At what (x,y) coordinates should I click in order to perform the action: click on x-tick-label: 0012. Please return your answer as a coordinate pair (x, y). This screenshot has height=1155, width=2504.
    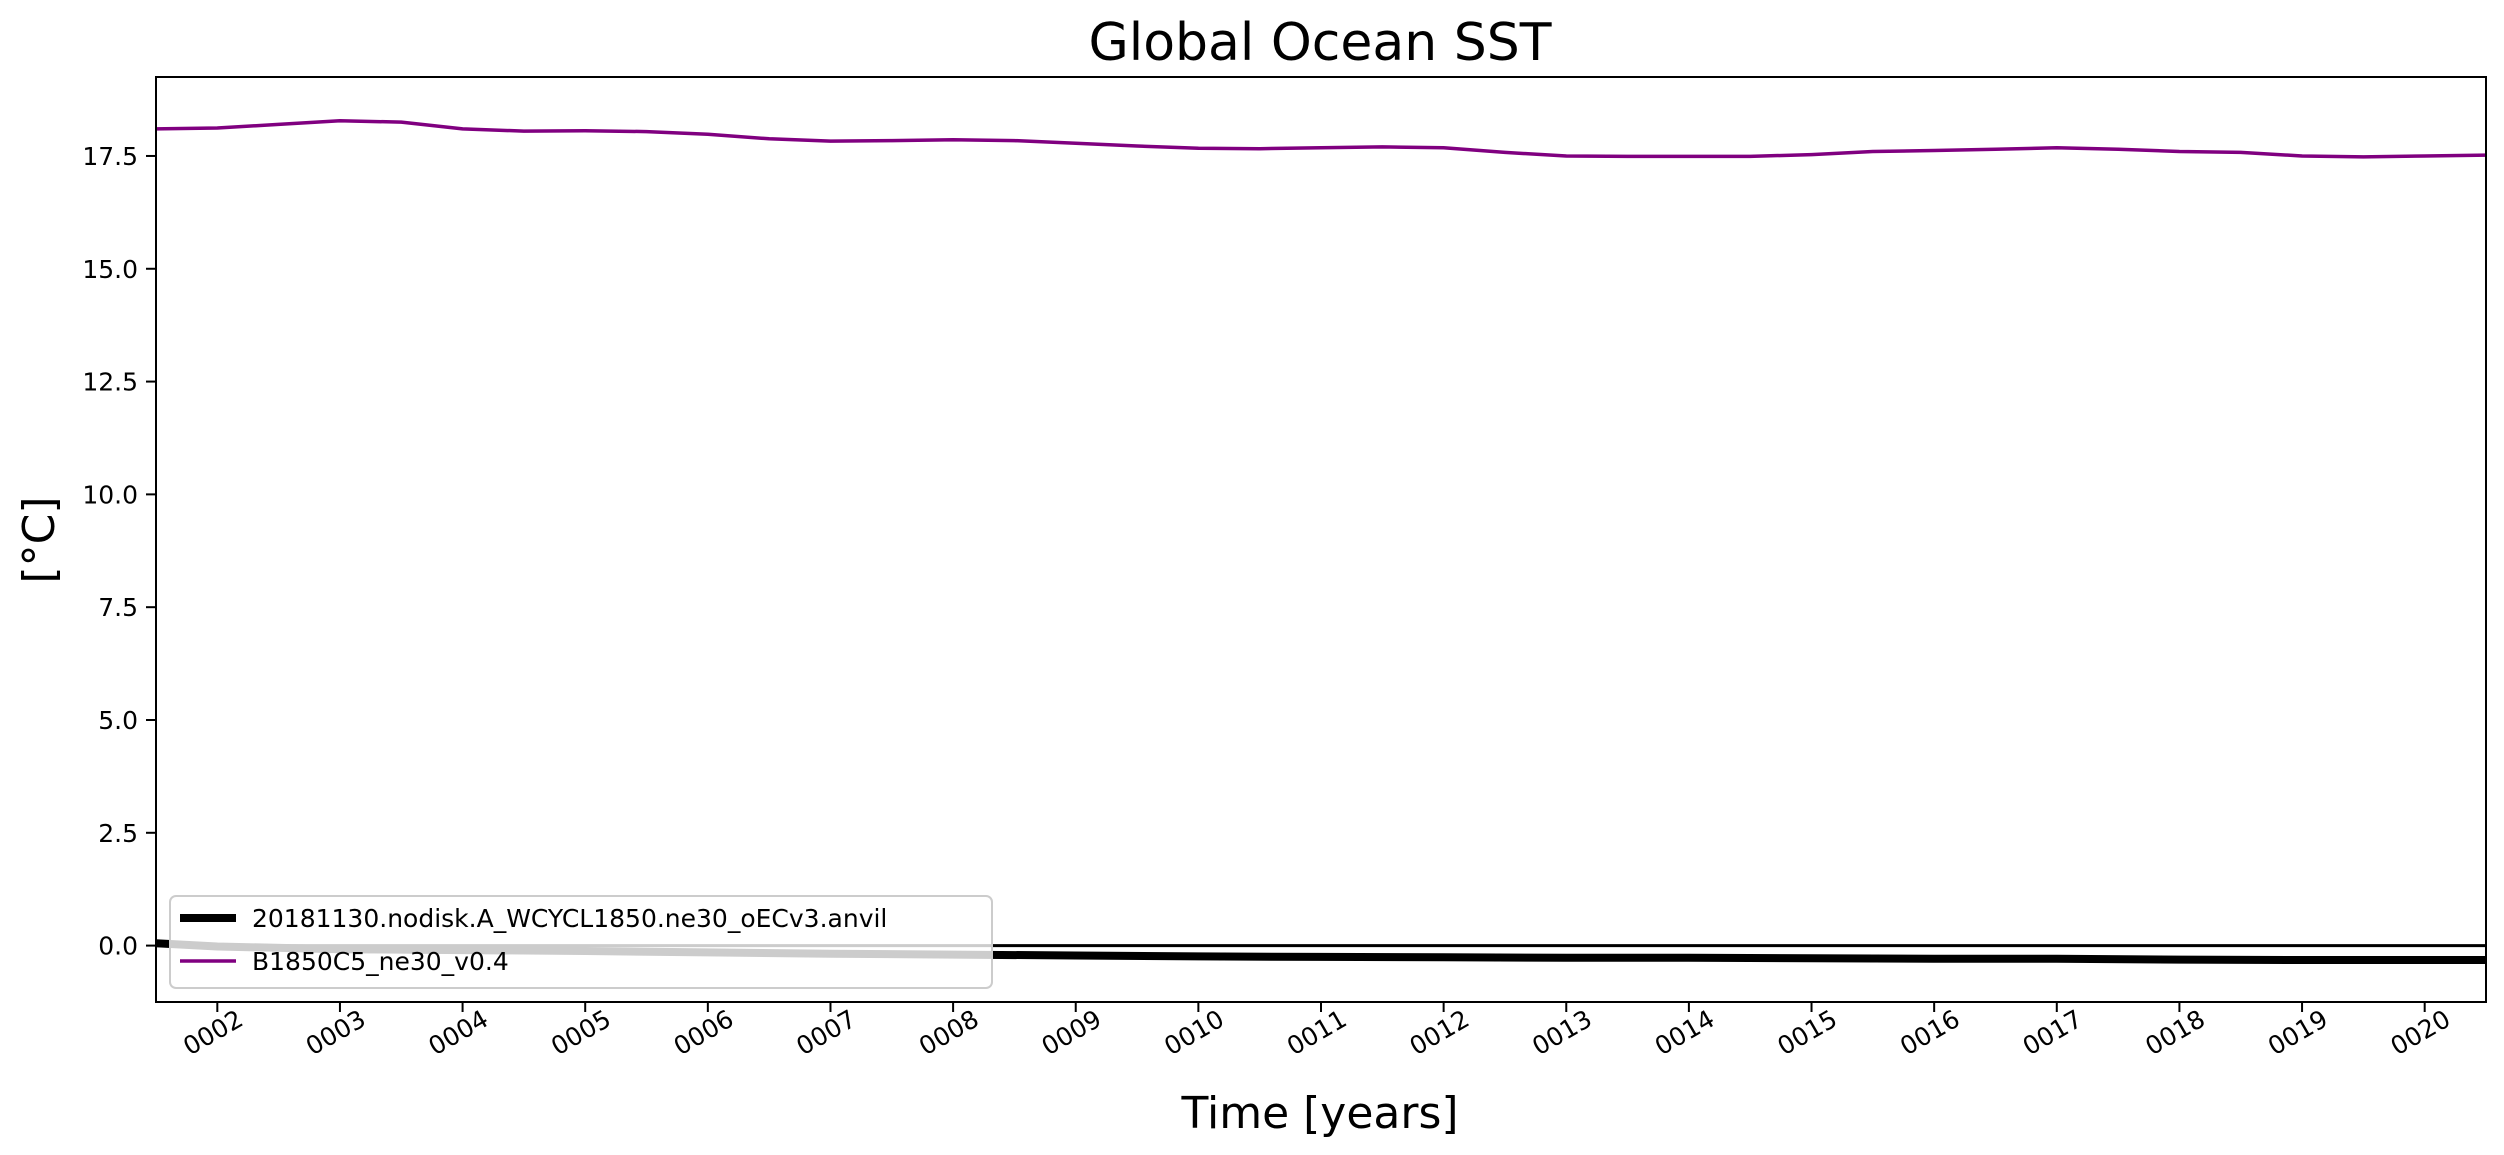
    Looking at the image, I should click on (1440, 1032).